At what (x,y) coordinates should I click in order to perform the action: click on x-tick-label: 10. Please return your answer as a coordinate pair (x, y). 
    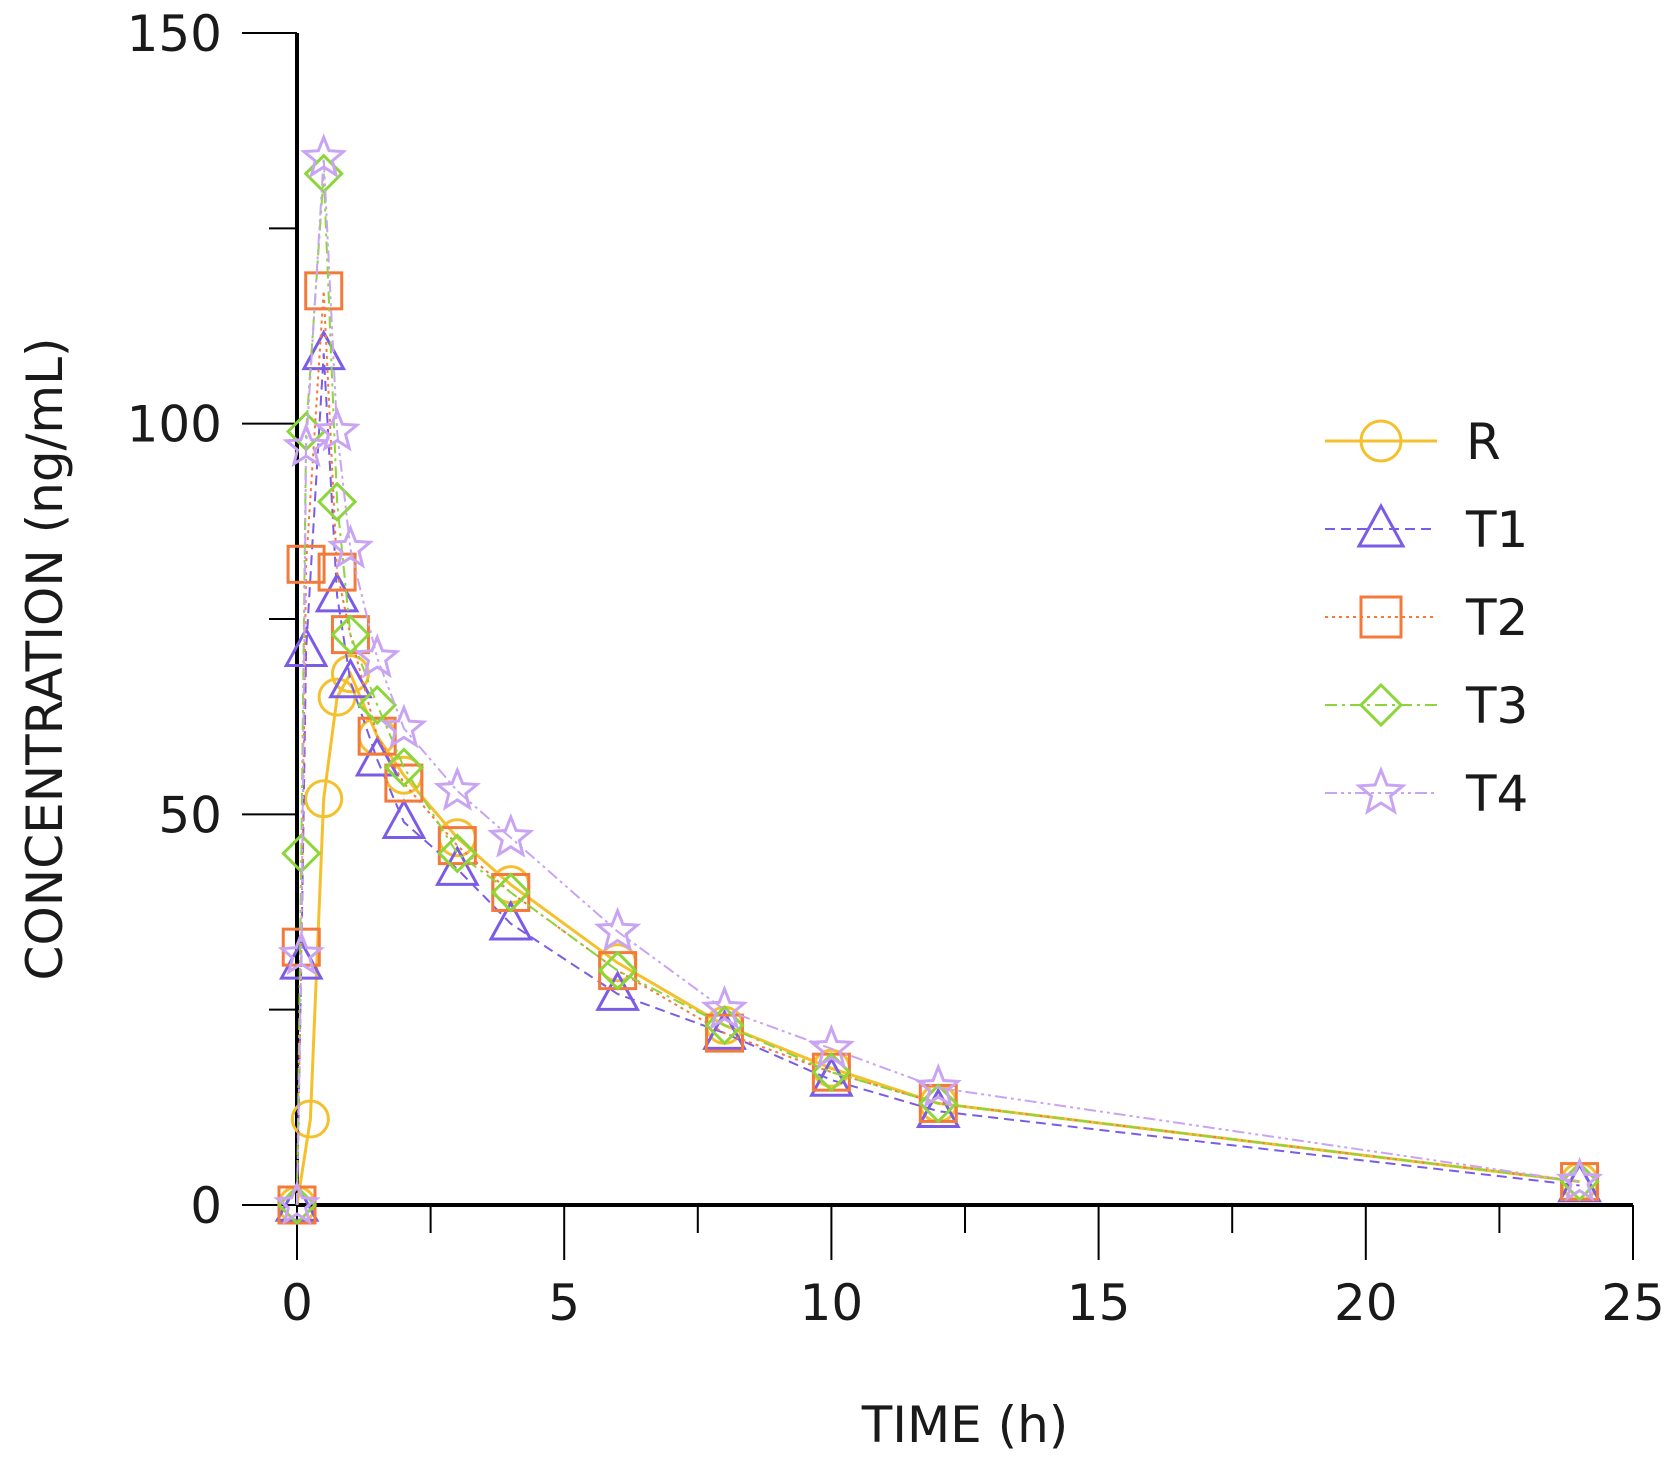
    Looking at the image, I should click on (832, 1303).